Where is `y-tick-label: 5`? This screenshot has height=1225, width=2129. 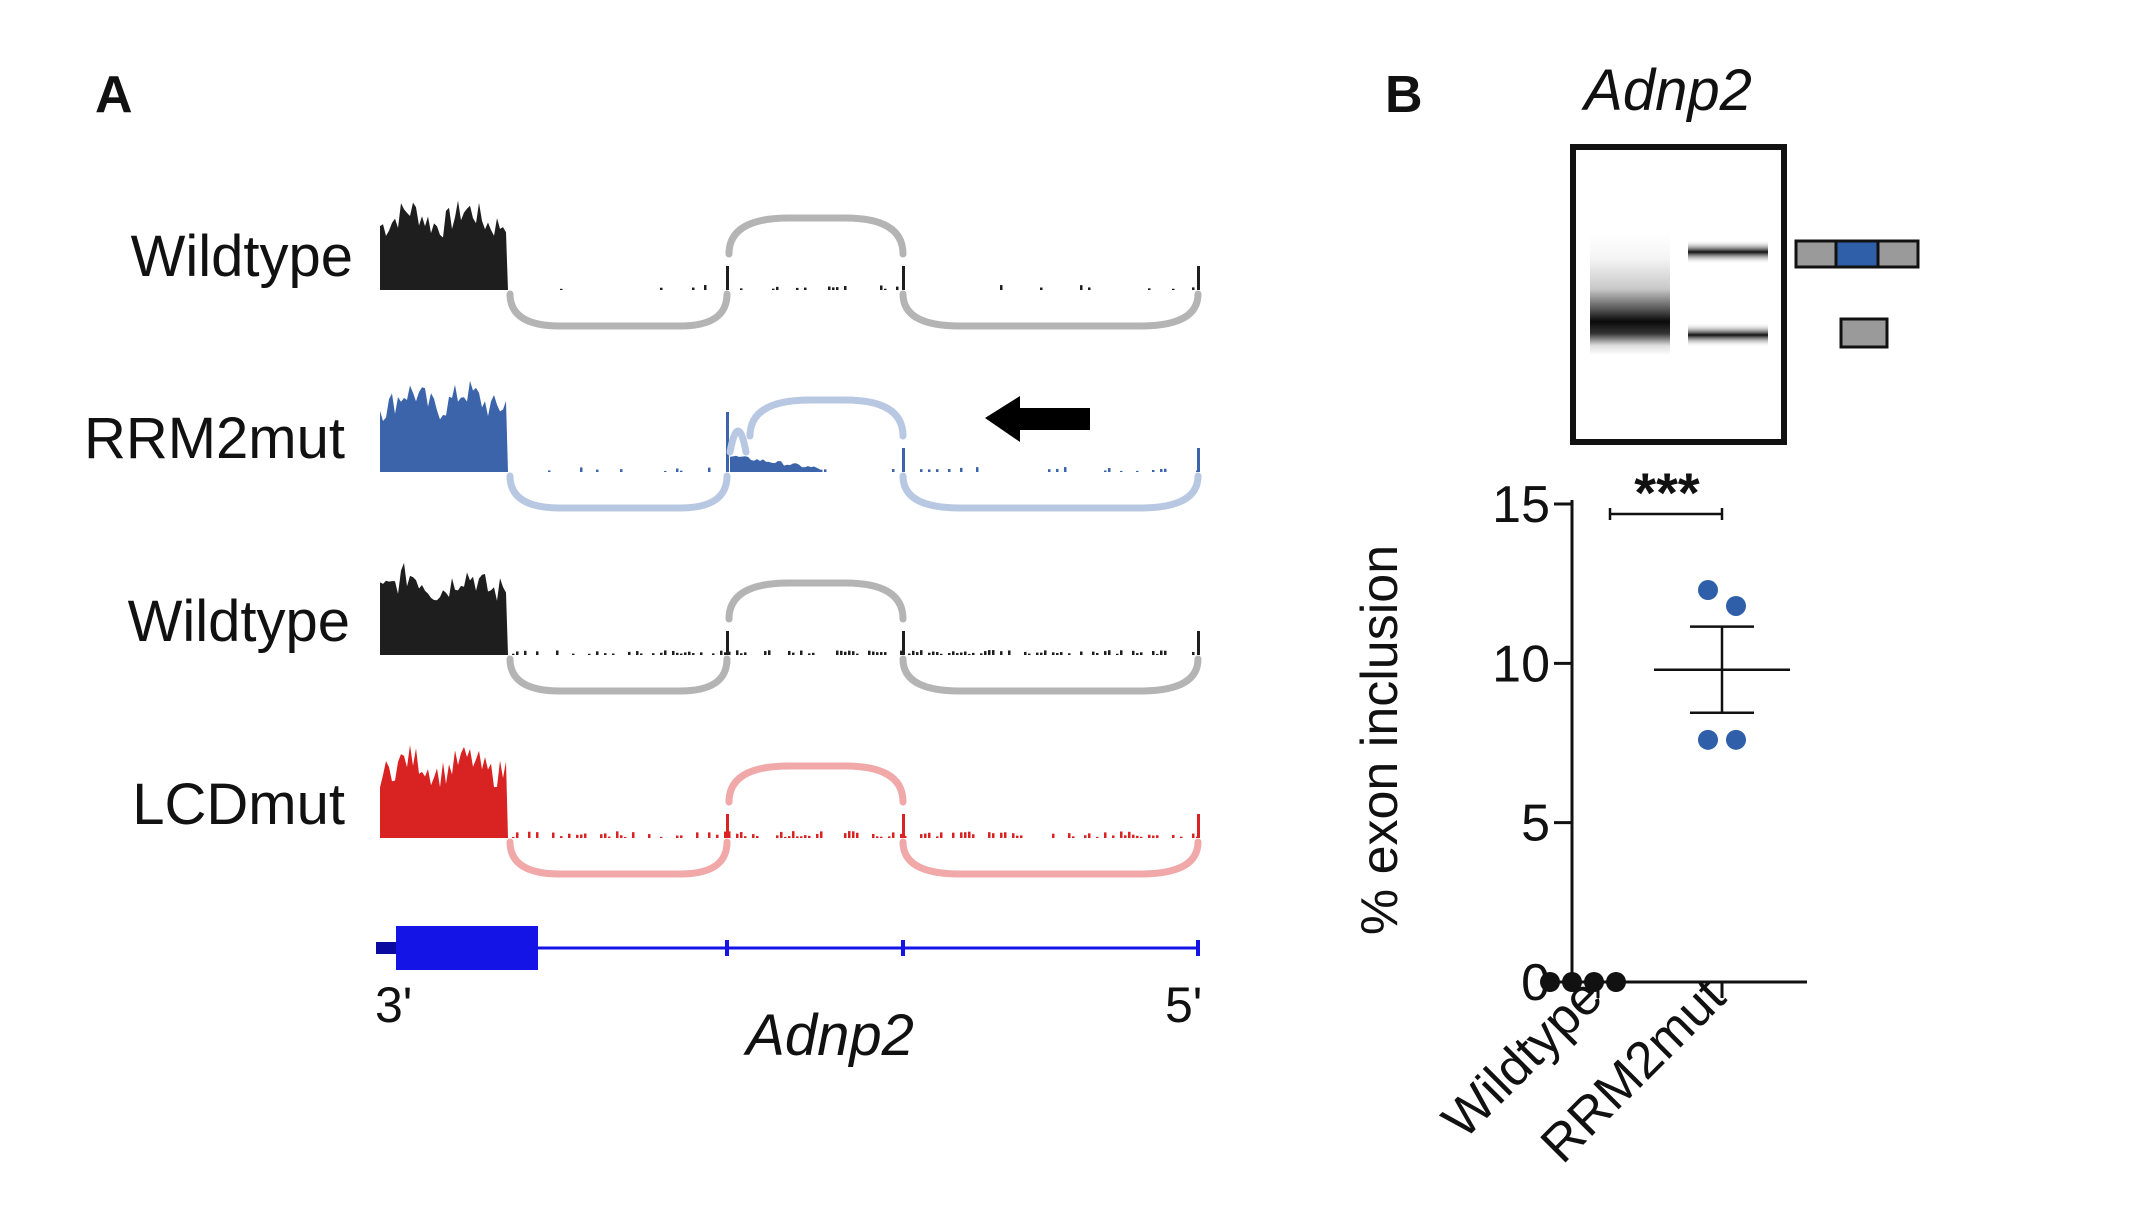 y-tick-label: 5 is located at coordinates (1535, 824).